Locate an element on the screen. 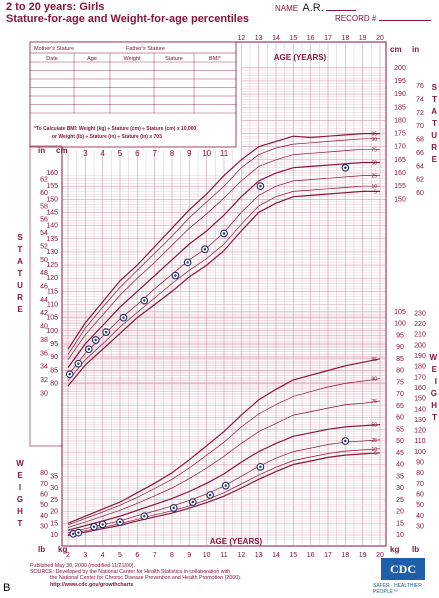  lb-tick-right: 130 is located at coordinates (420, 420).